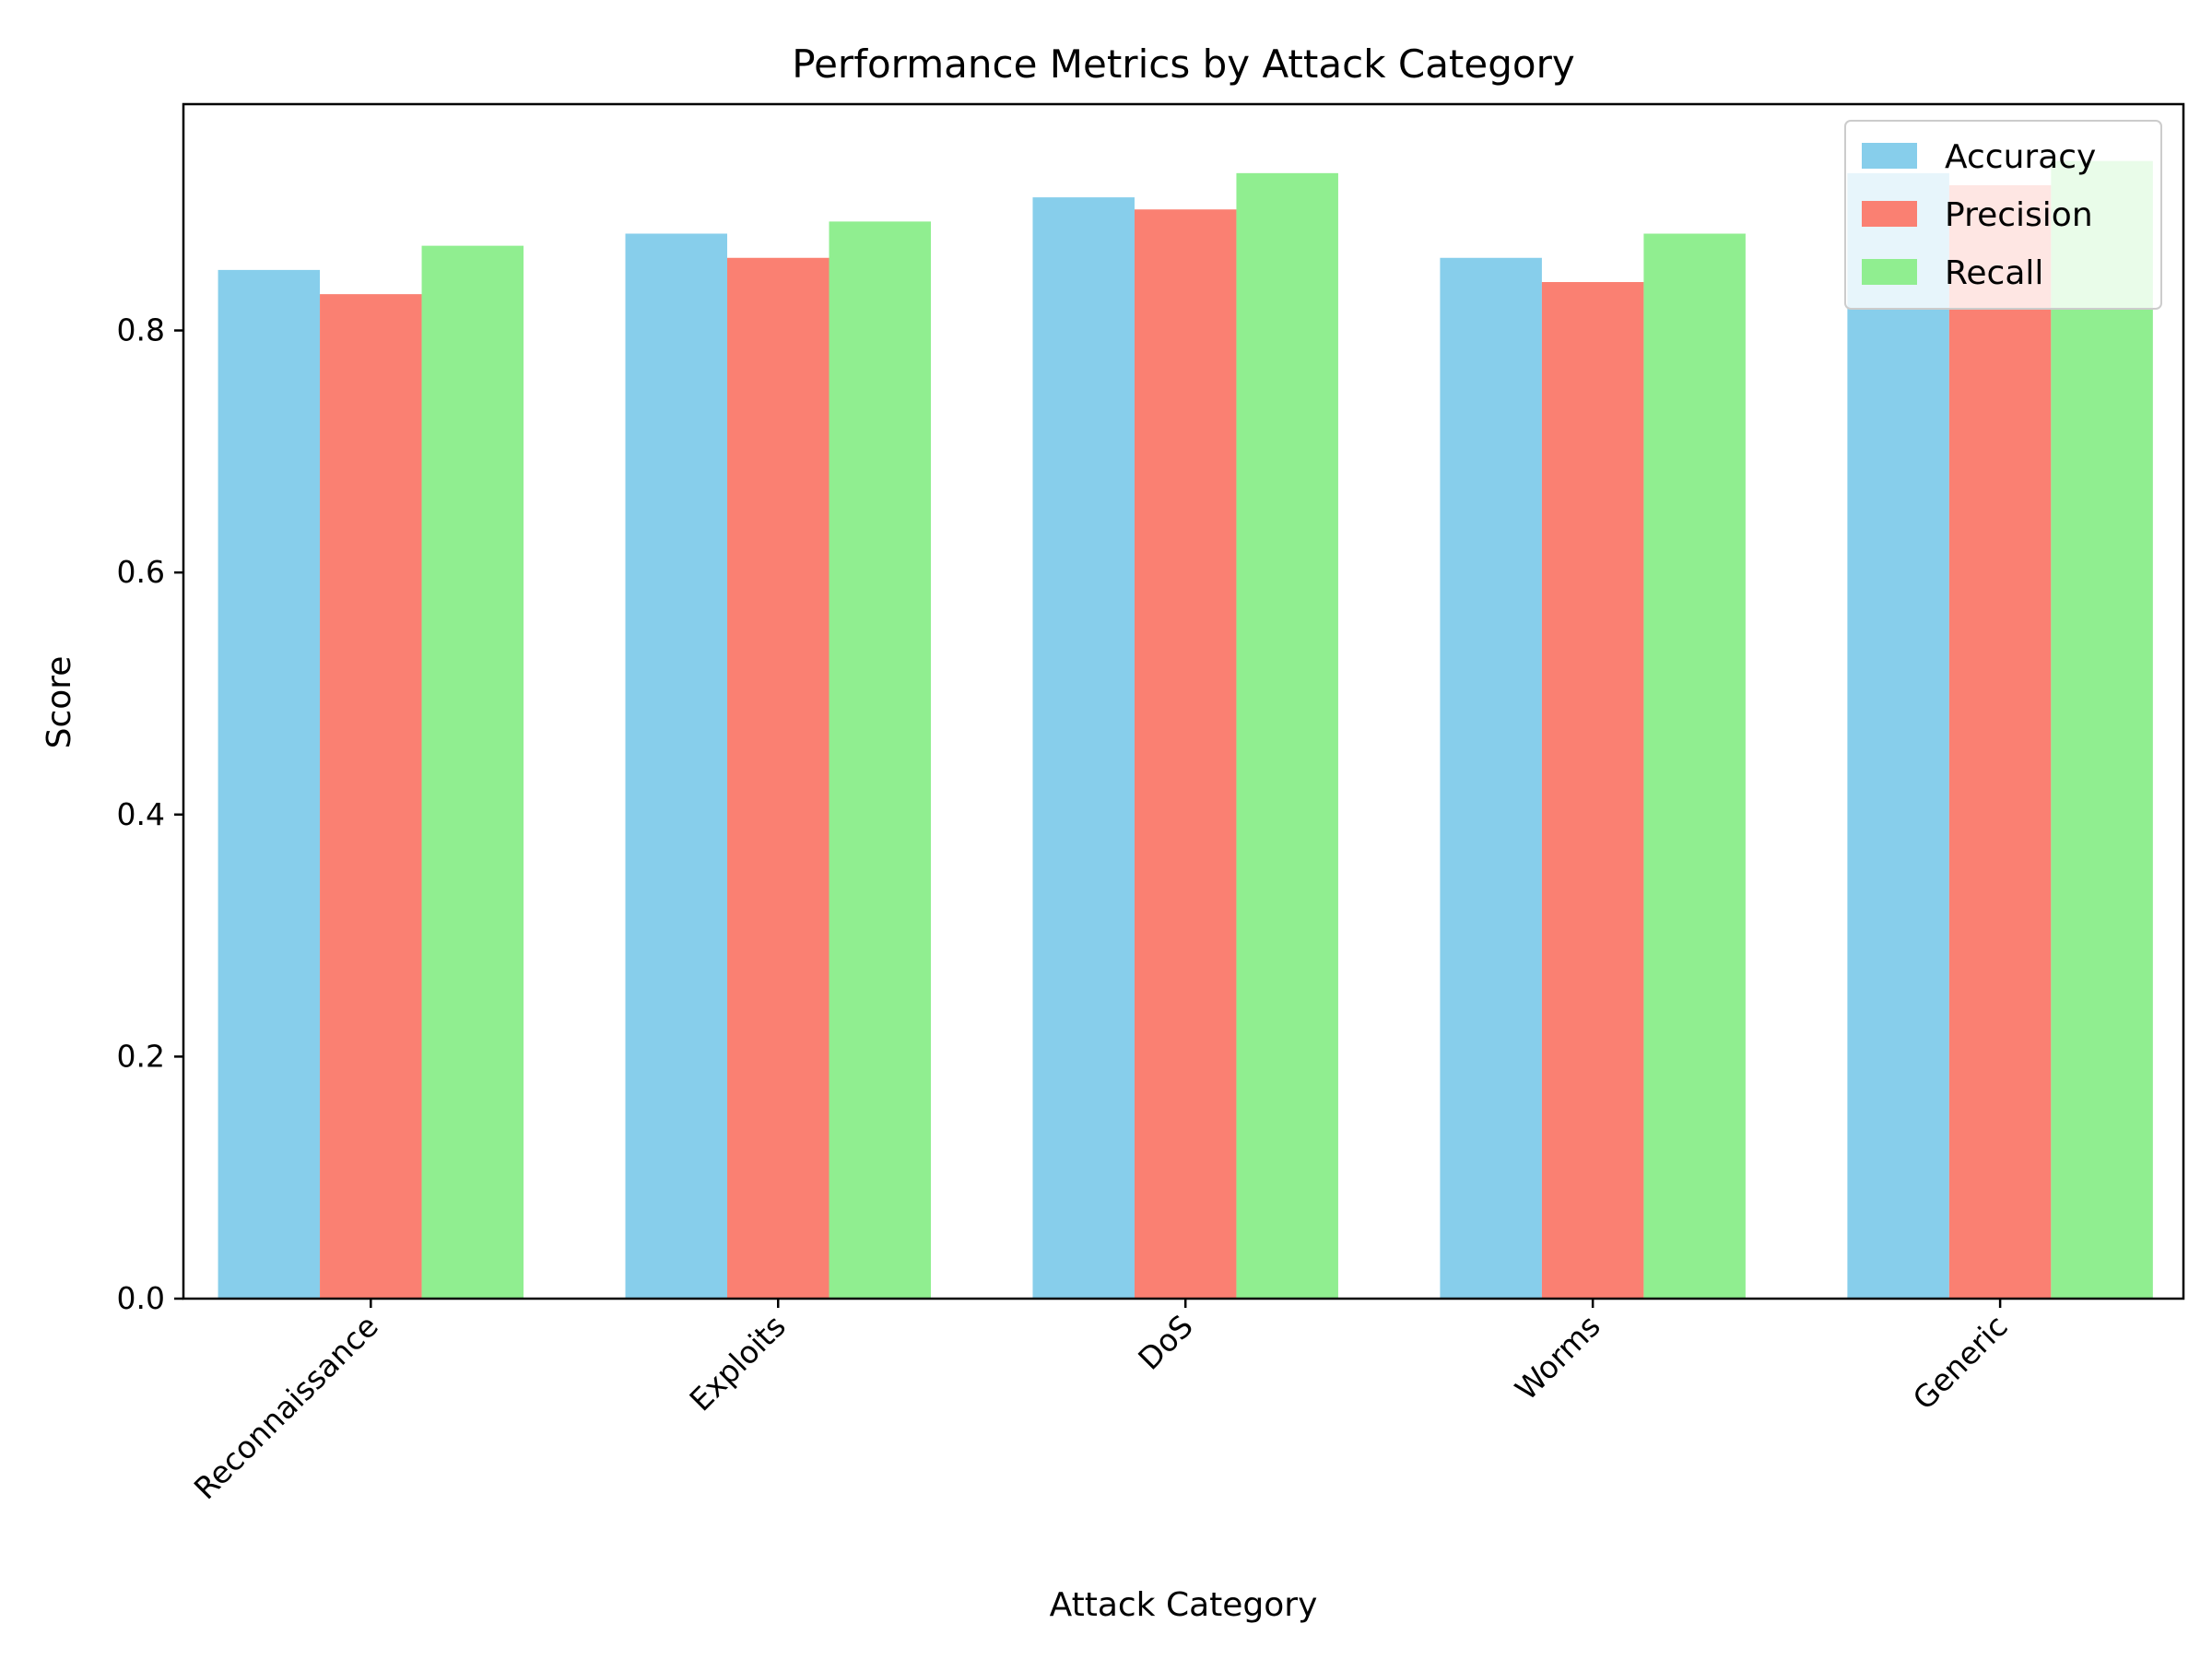 The image size is (2212, 1659). I want to click on legend-label-accuracy: Accuracy, so click(2020, 157).